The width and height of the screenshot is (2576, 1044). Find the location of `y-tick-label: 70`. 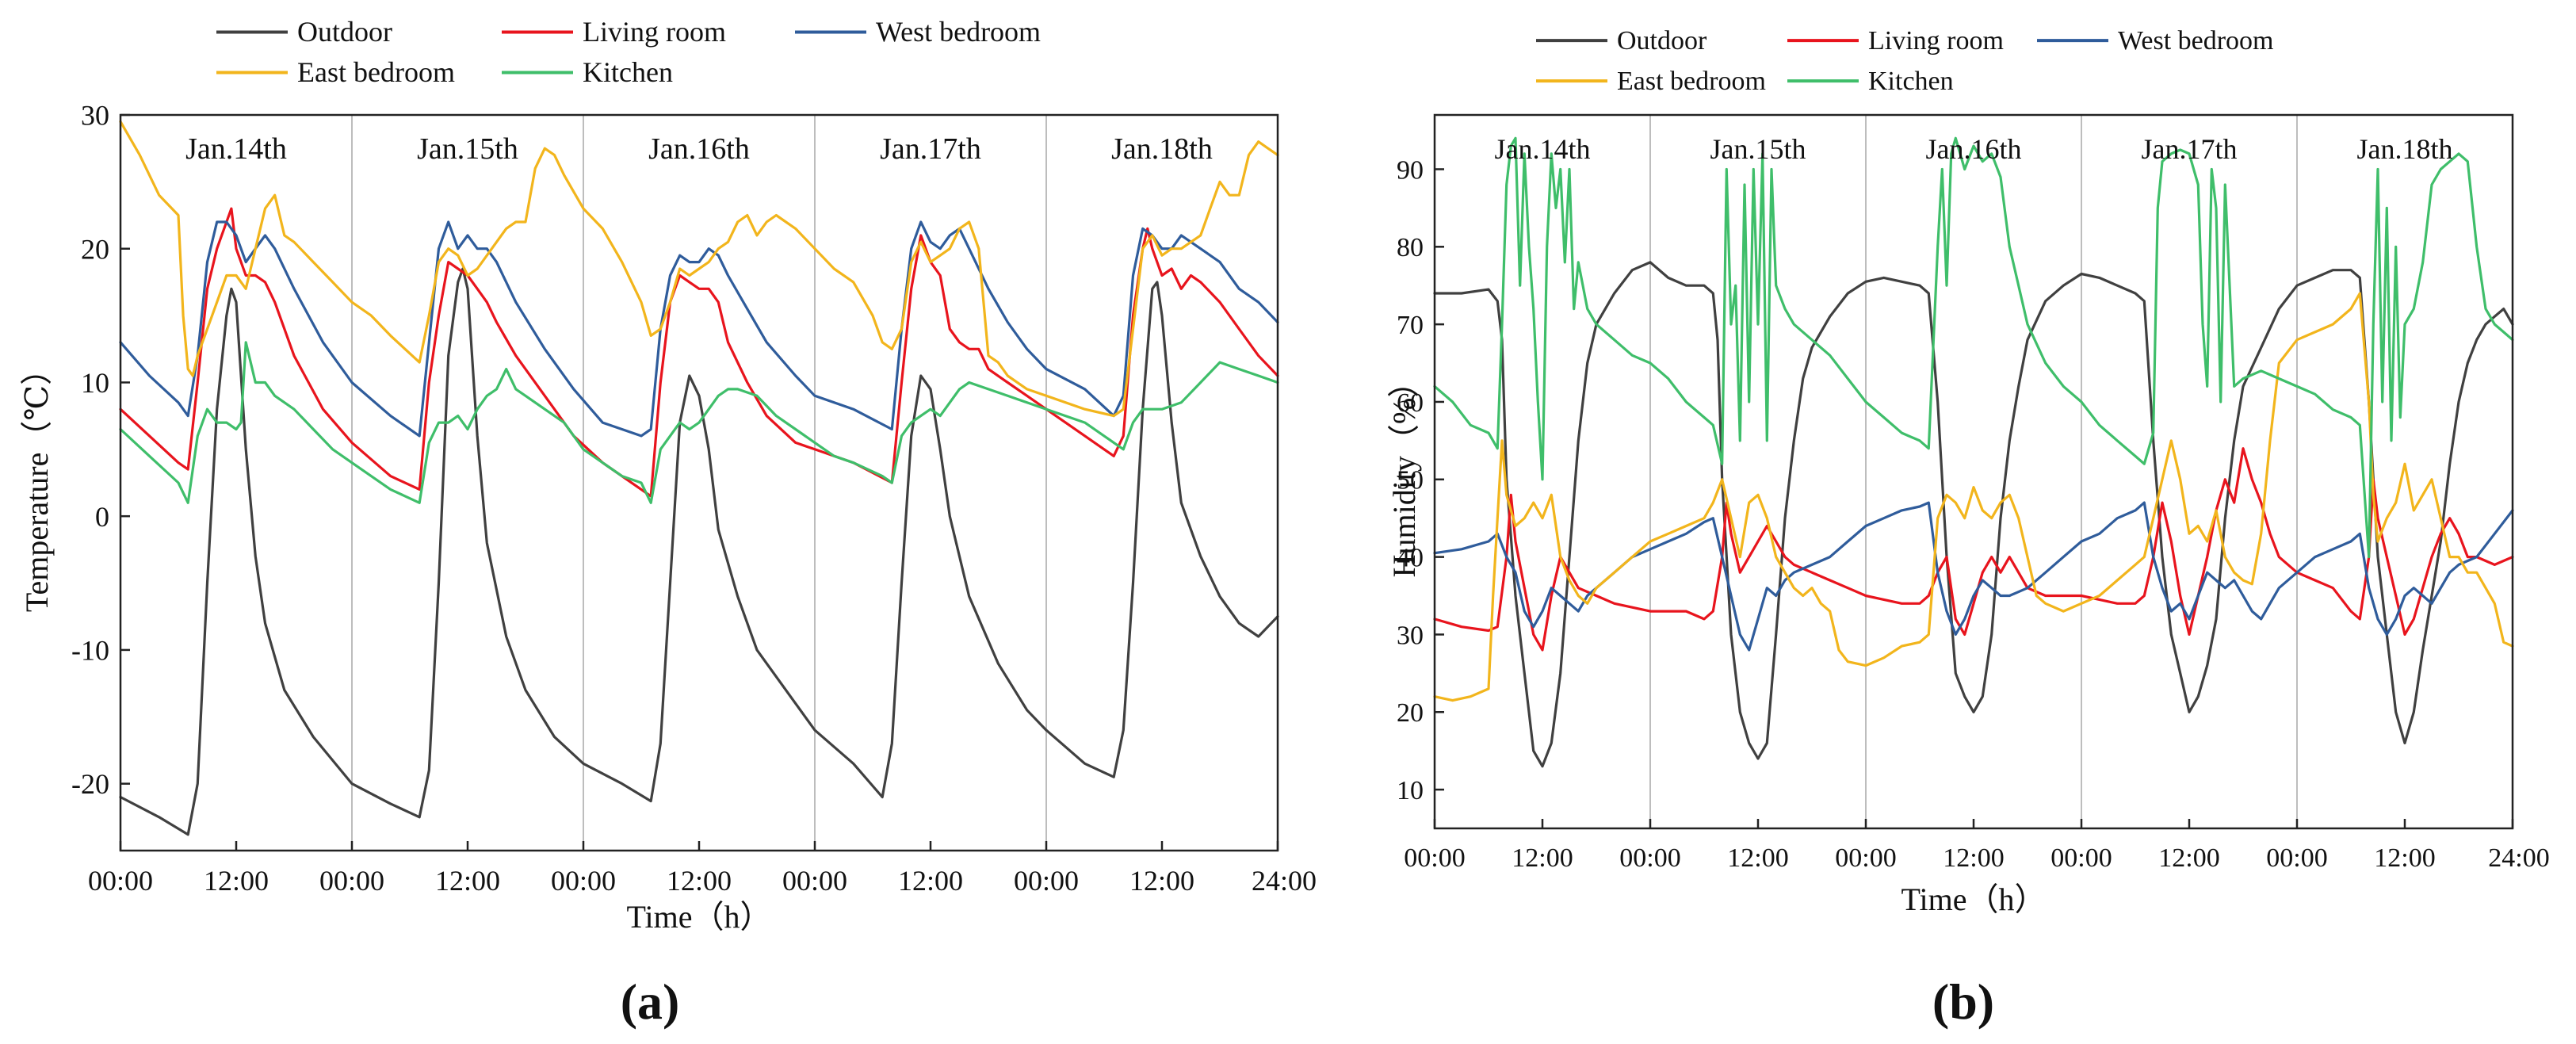

y-tick-label: 70 is located at coordinates (1410, 326).